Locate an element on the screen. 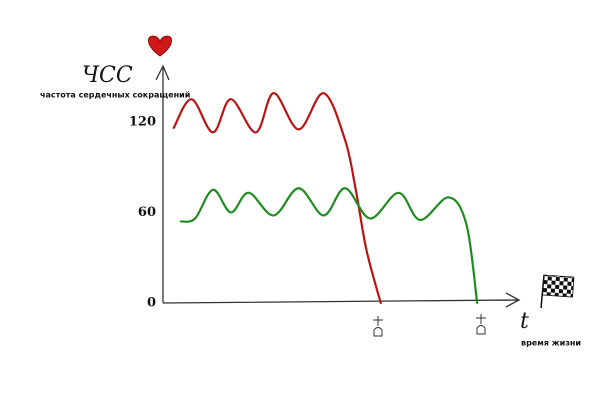 This screenshot has width=592, height=400. finish-flag is located at coordinates (557, 291).